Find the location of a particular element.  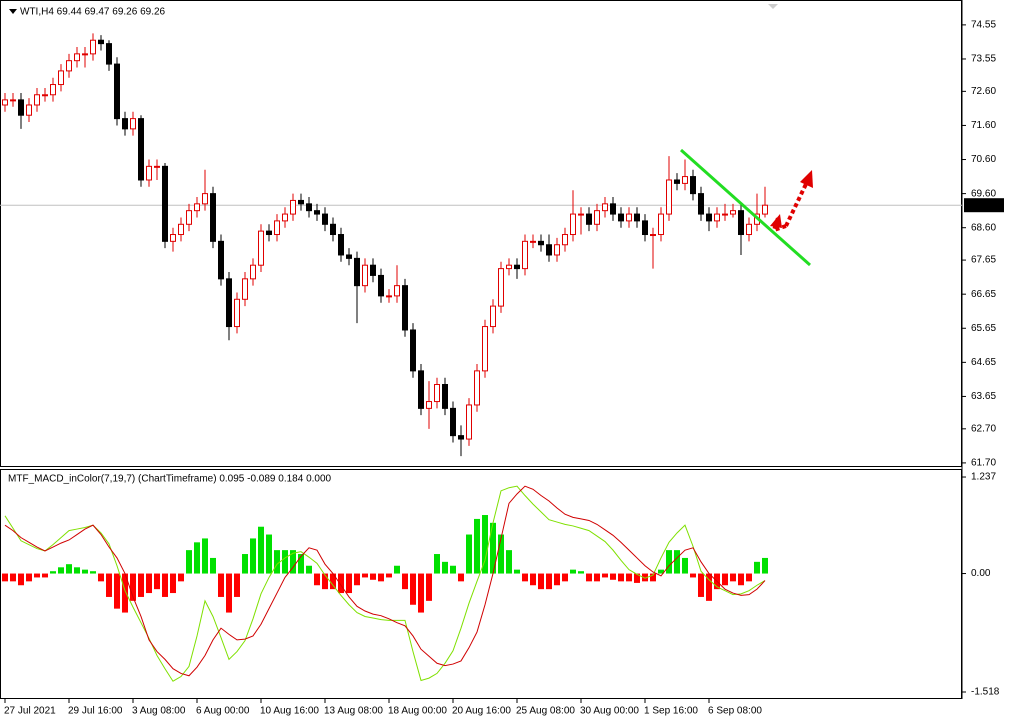

breakout-arrow is located at coordinates (796, 205).